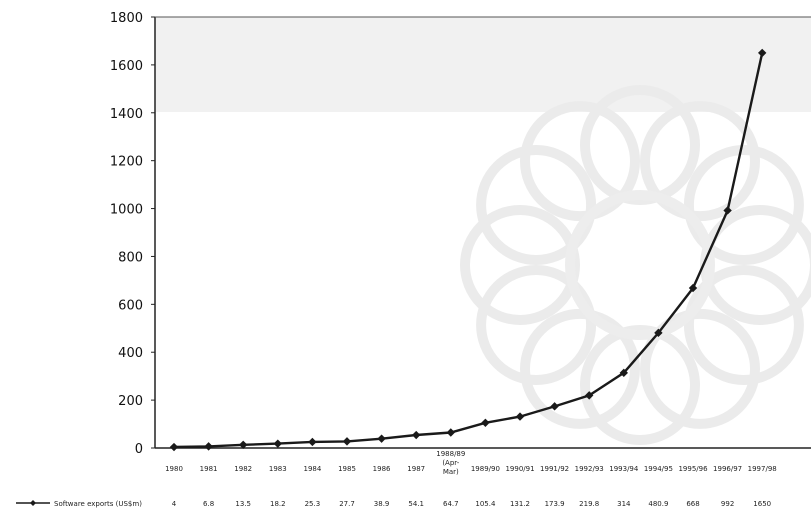 This screenshot has height=514, width=811. I want to click on scan-noise-band, so click(483, 64).